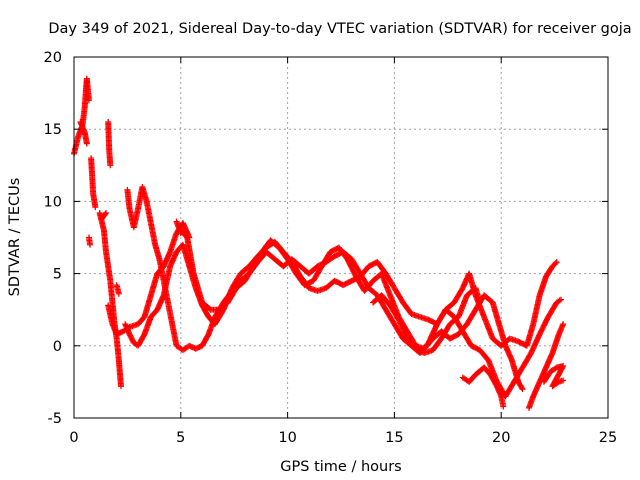  Describe the element at coordinates (15, 237) in the screenshot. I see `y-axis-label: SDTVAR / TECUs` at that location.